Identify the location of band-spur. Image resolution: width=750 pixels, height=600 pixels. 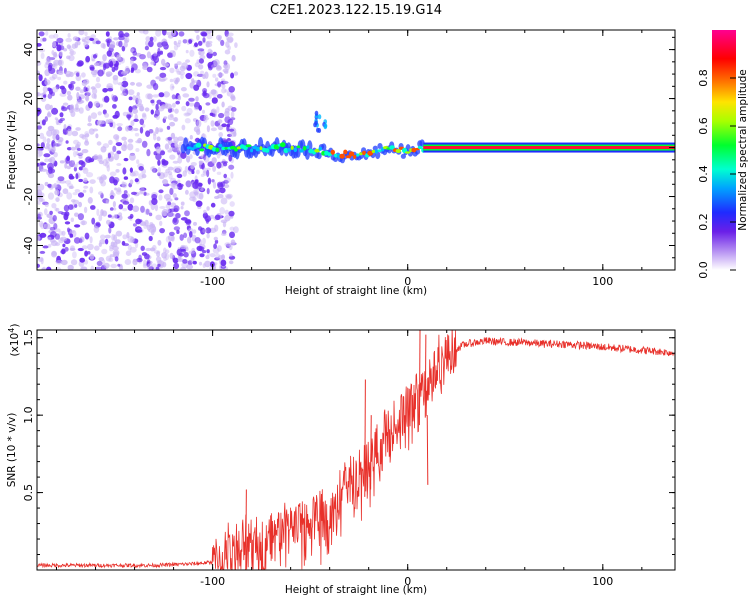
(319, 130).